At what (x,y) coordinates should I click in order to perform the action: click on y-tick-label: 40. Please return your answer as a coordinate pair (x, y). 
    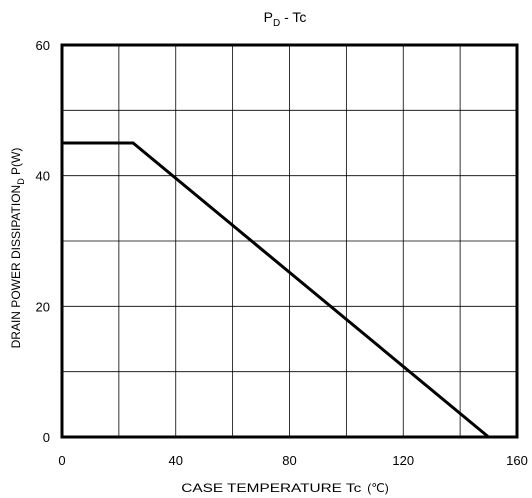
    Looking at the image, I should click on (43, 176).